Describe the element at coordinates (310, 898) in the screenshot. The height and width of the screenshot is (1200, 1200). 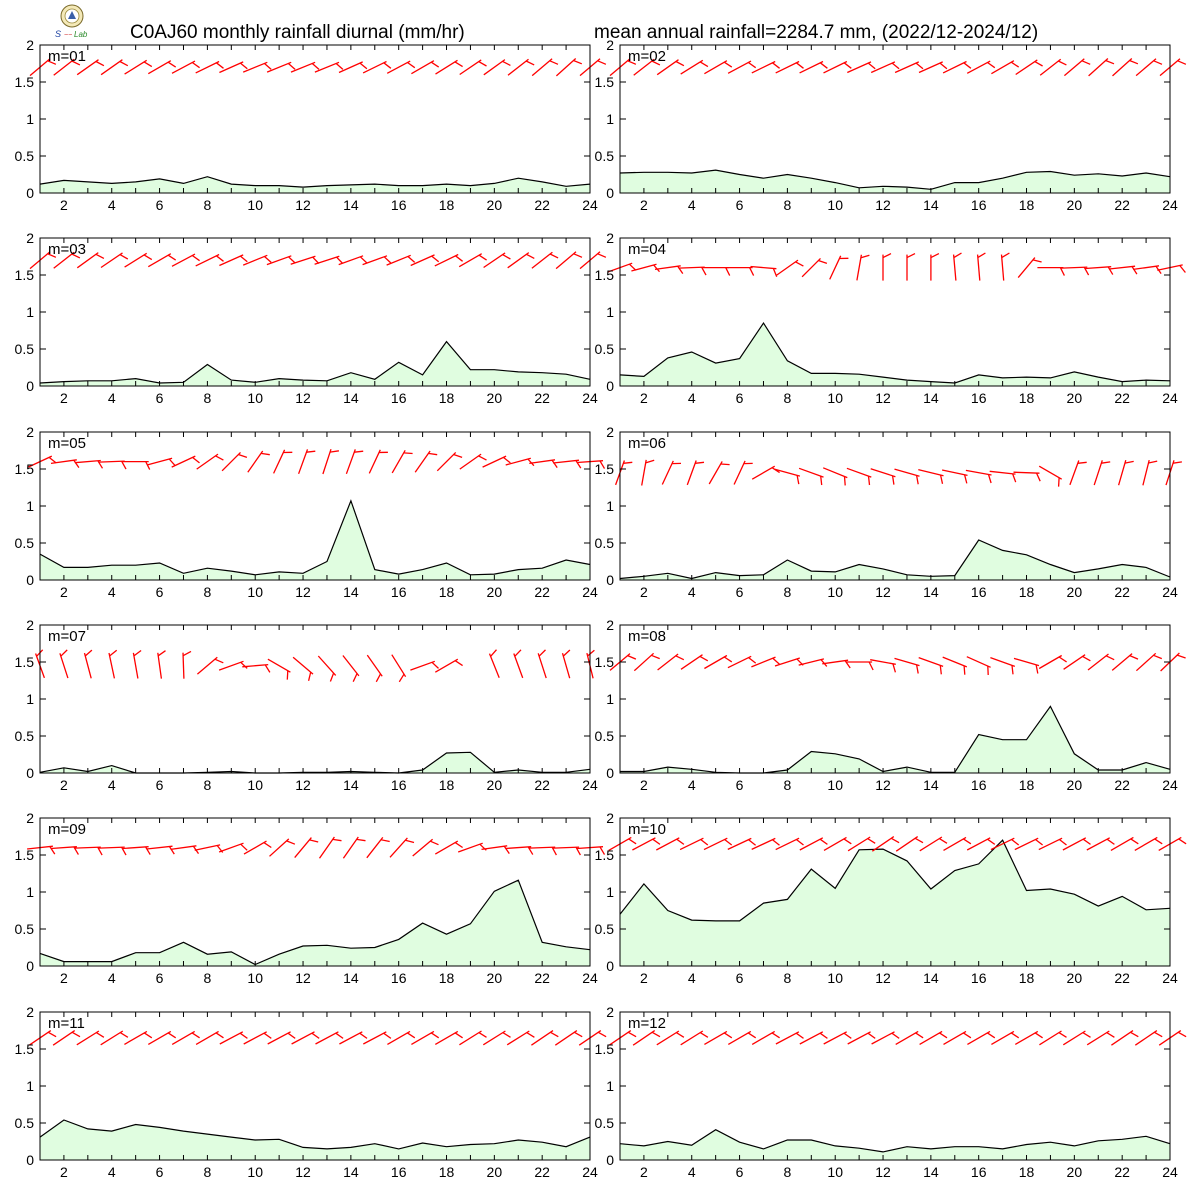
I see `panel-m-09: 00.511.522 4 6 8 10 12 14 16 18 20 22 24m=09` at that location.